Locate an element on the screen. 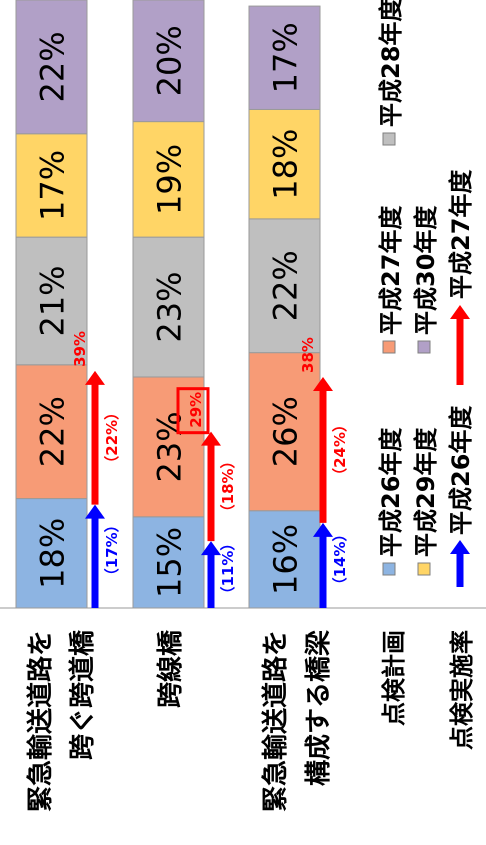 This screenshot has height=845, width=486. category-label-0-1: 跨ぐ跨道橋 is located at coordinates (82, 694).